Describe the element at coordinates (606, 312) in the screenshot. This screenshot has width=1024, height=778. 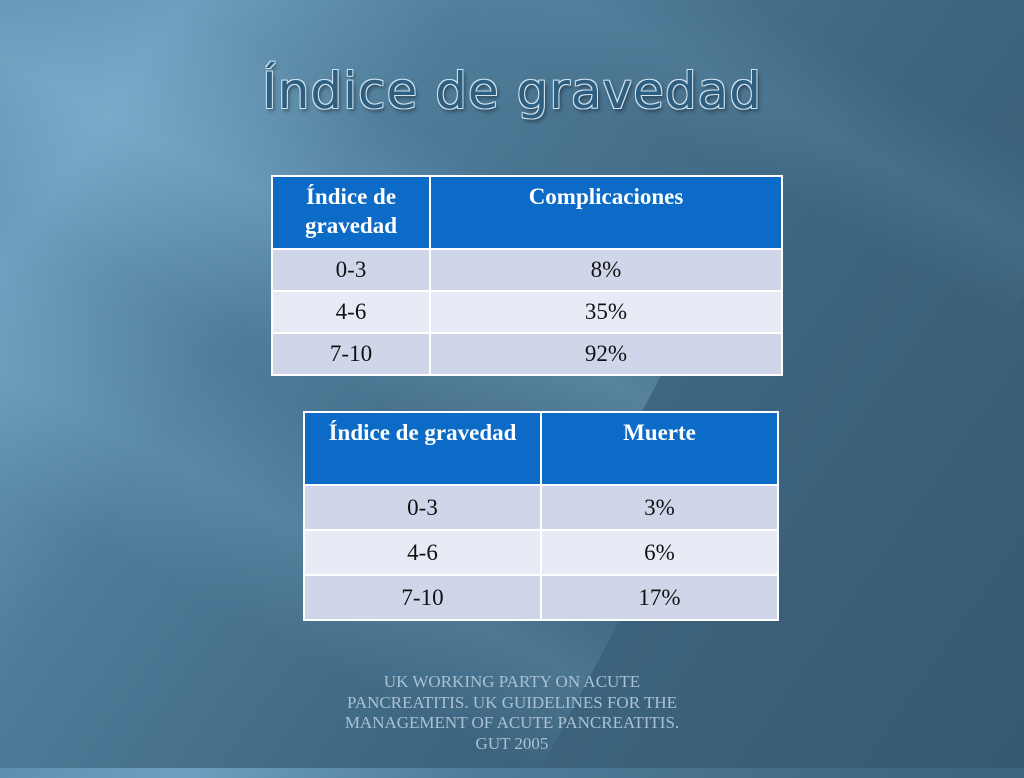
I see `complications-cell: 35%` at that location.